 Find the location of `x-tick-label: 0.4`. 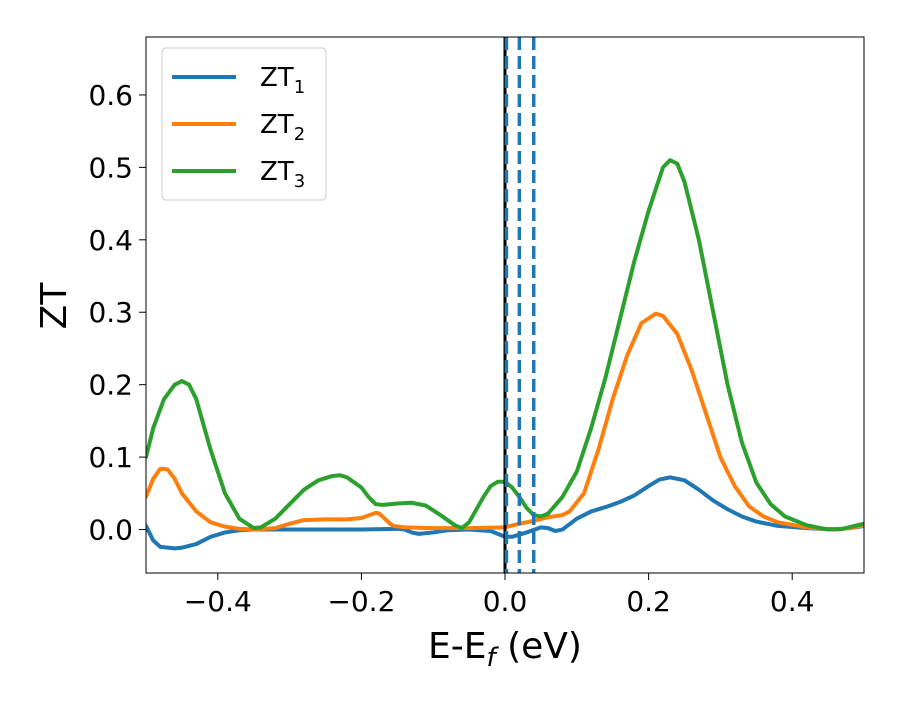

x-tick-label: 0.4 is located at coordinates (792, 601).